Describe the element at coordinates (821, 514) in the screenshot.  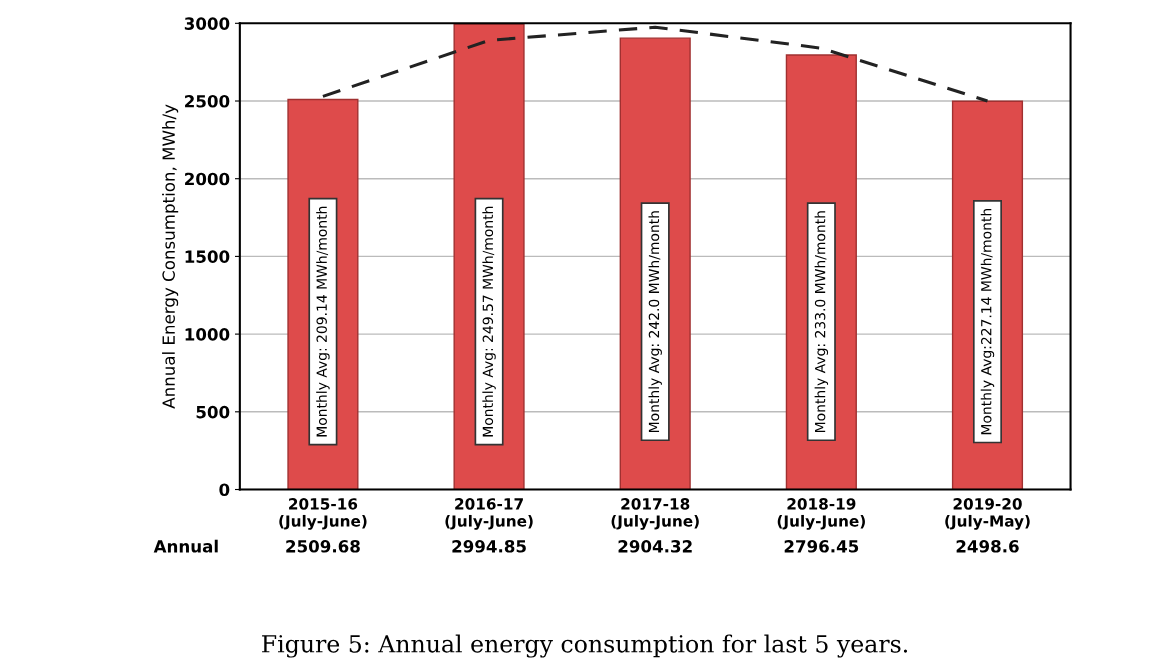
I see `x-tick-label: 2018-19 (July-June)` at that location.